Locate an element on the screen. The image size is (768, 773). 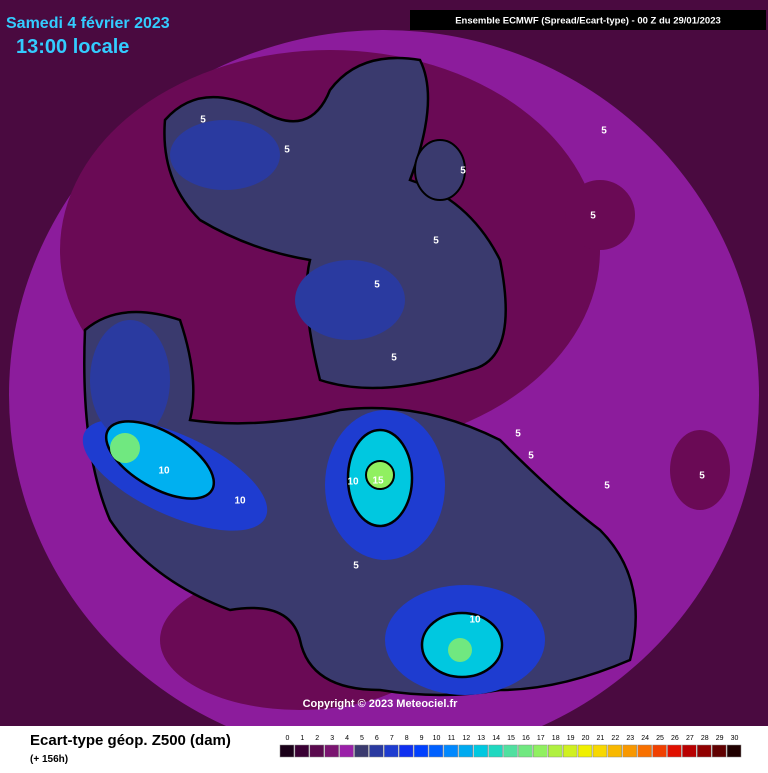
scale-label: 7 is located at coordinates (392, 738).